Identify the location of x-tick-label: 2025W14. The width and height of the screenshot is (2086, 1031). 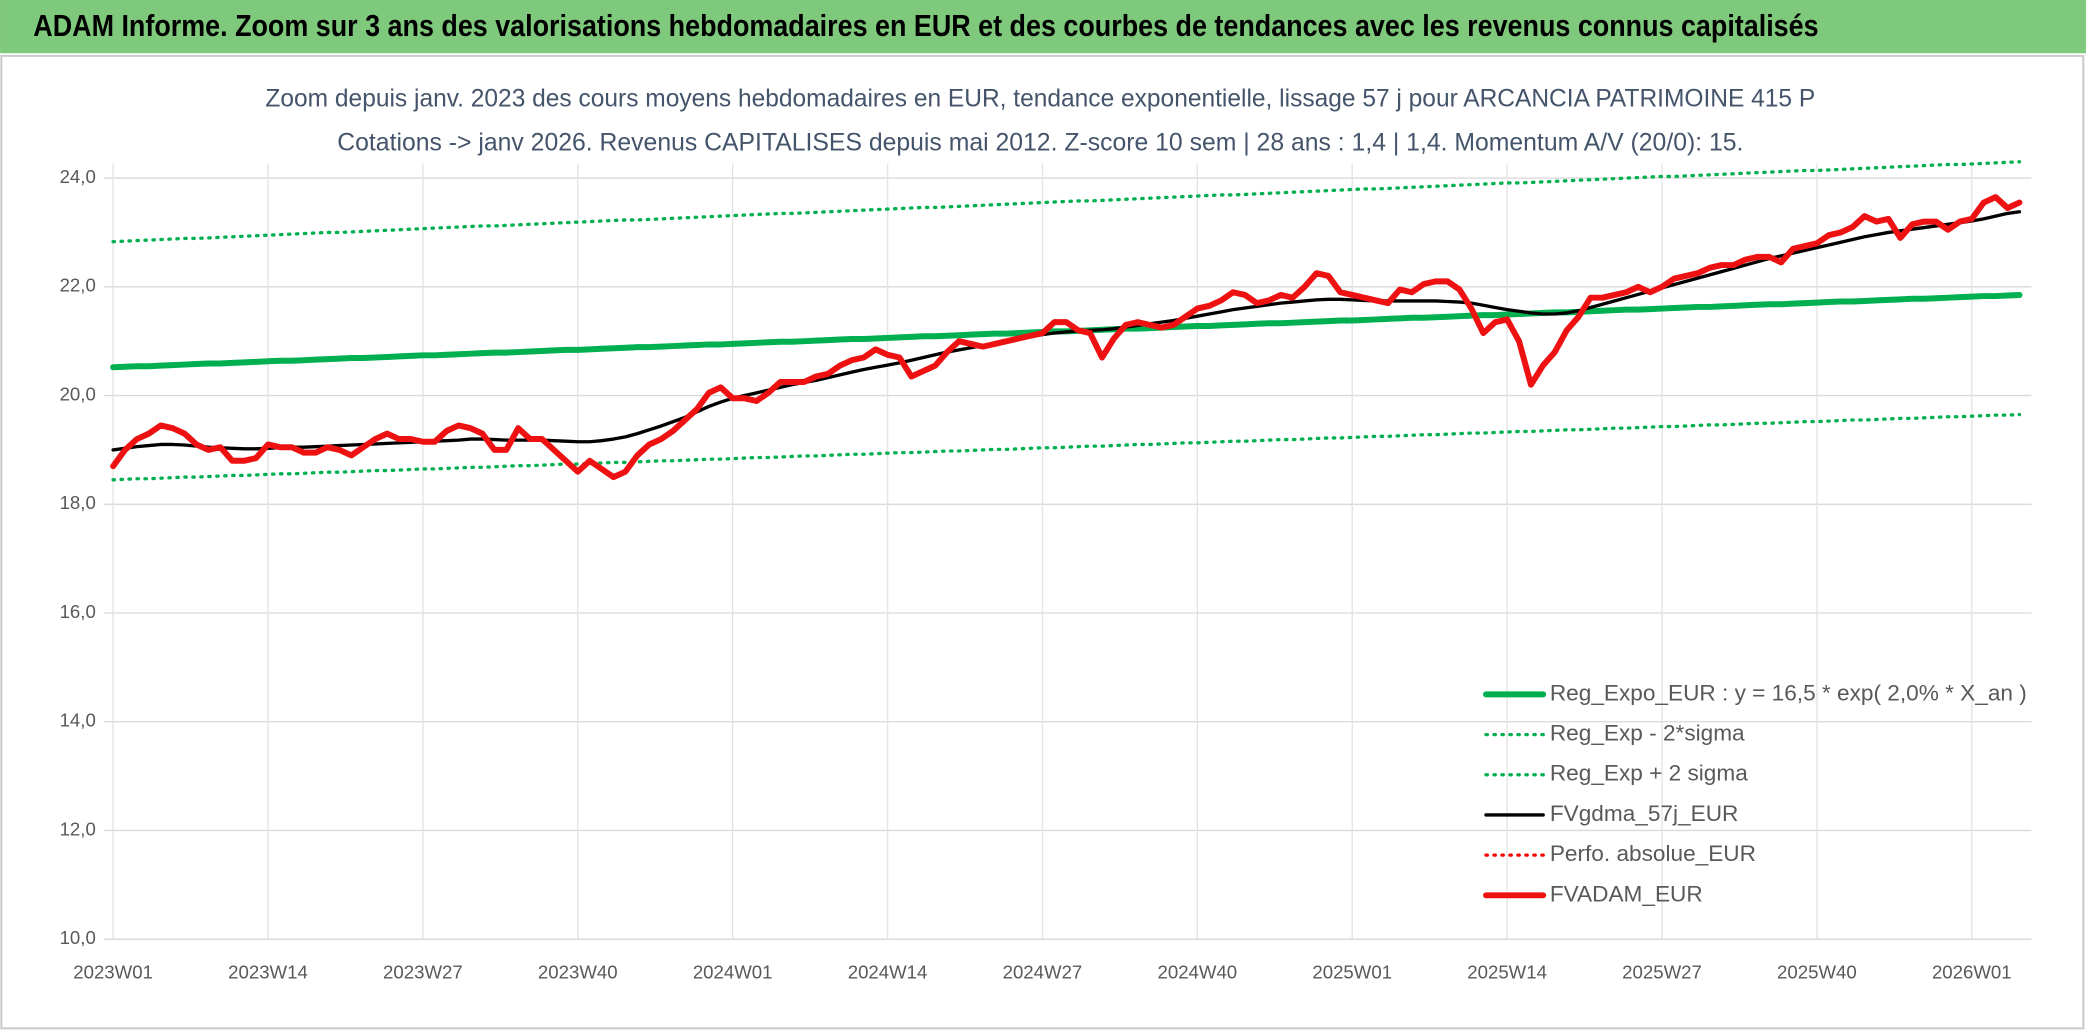
(1507, 972).